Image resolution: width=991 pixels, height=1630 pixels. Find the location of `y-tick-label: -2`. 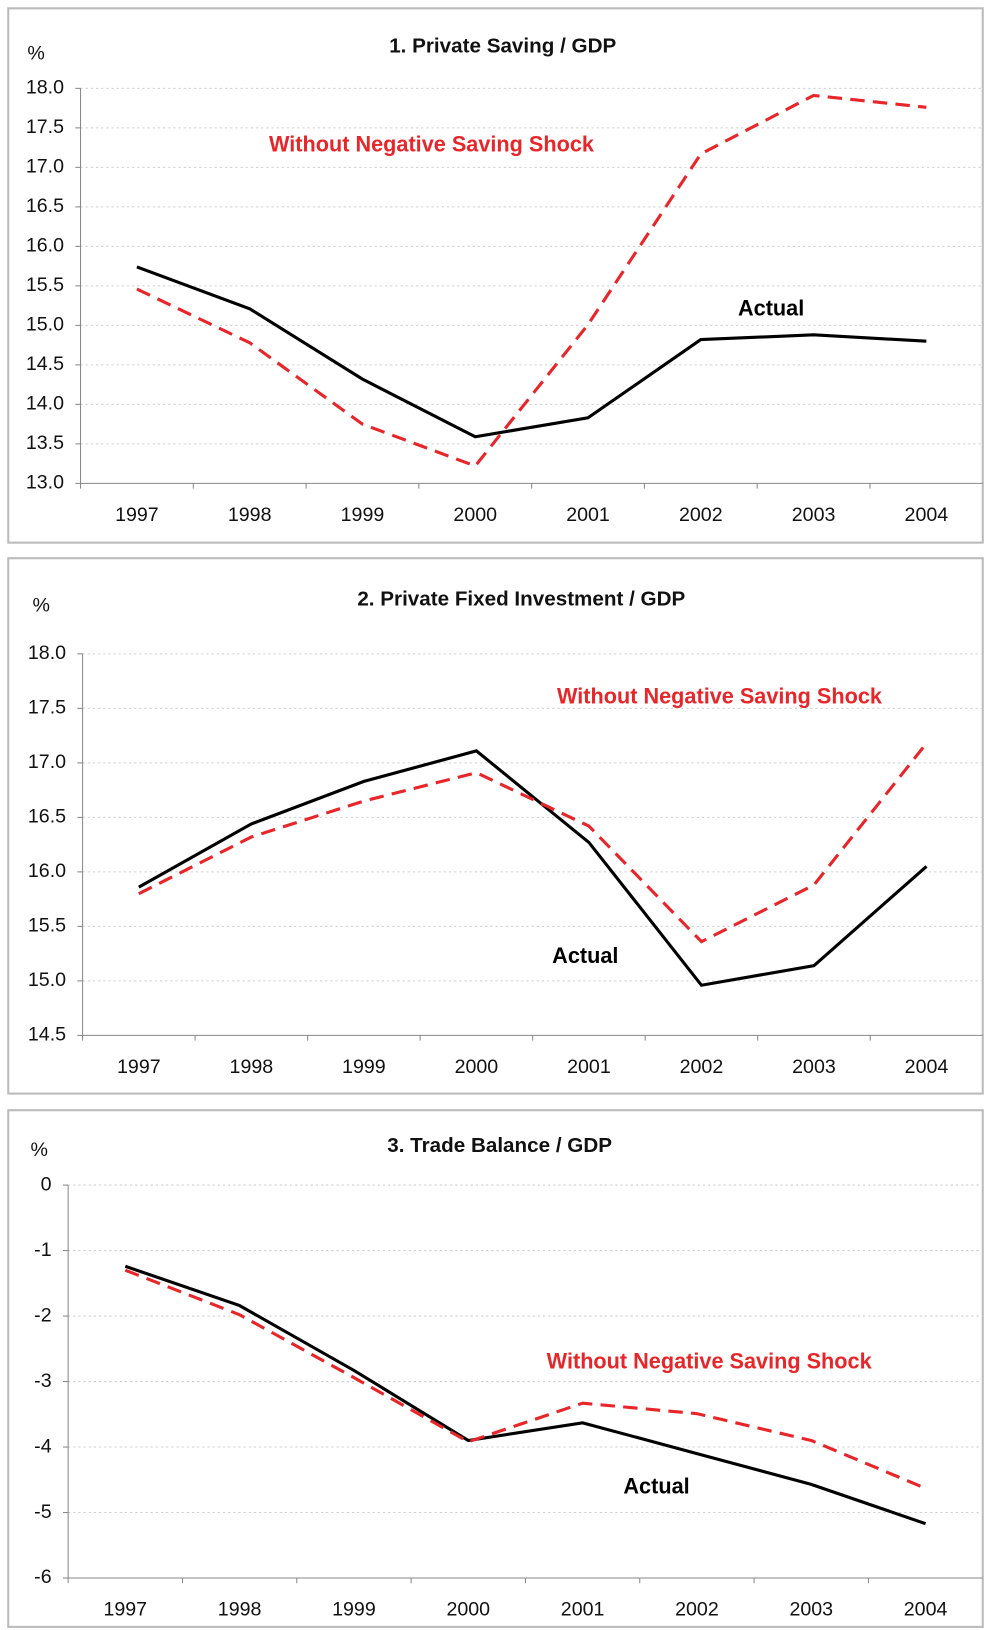

y-tick-label: -2 is located at coordinates (42, 1315).